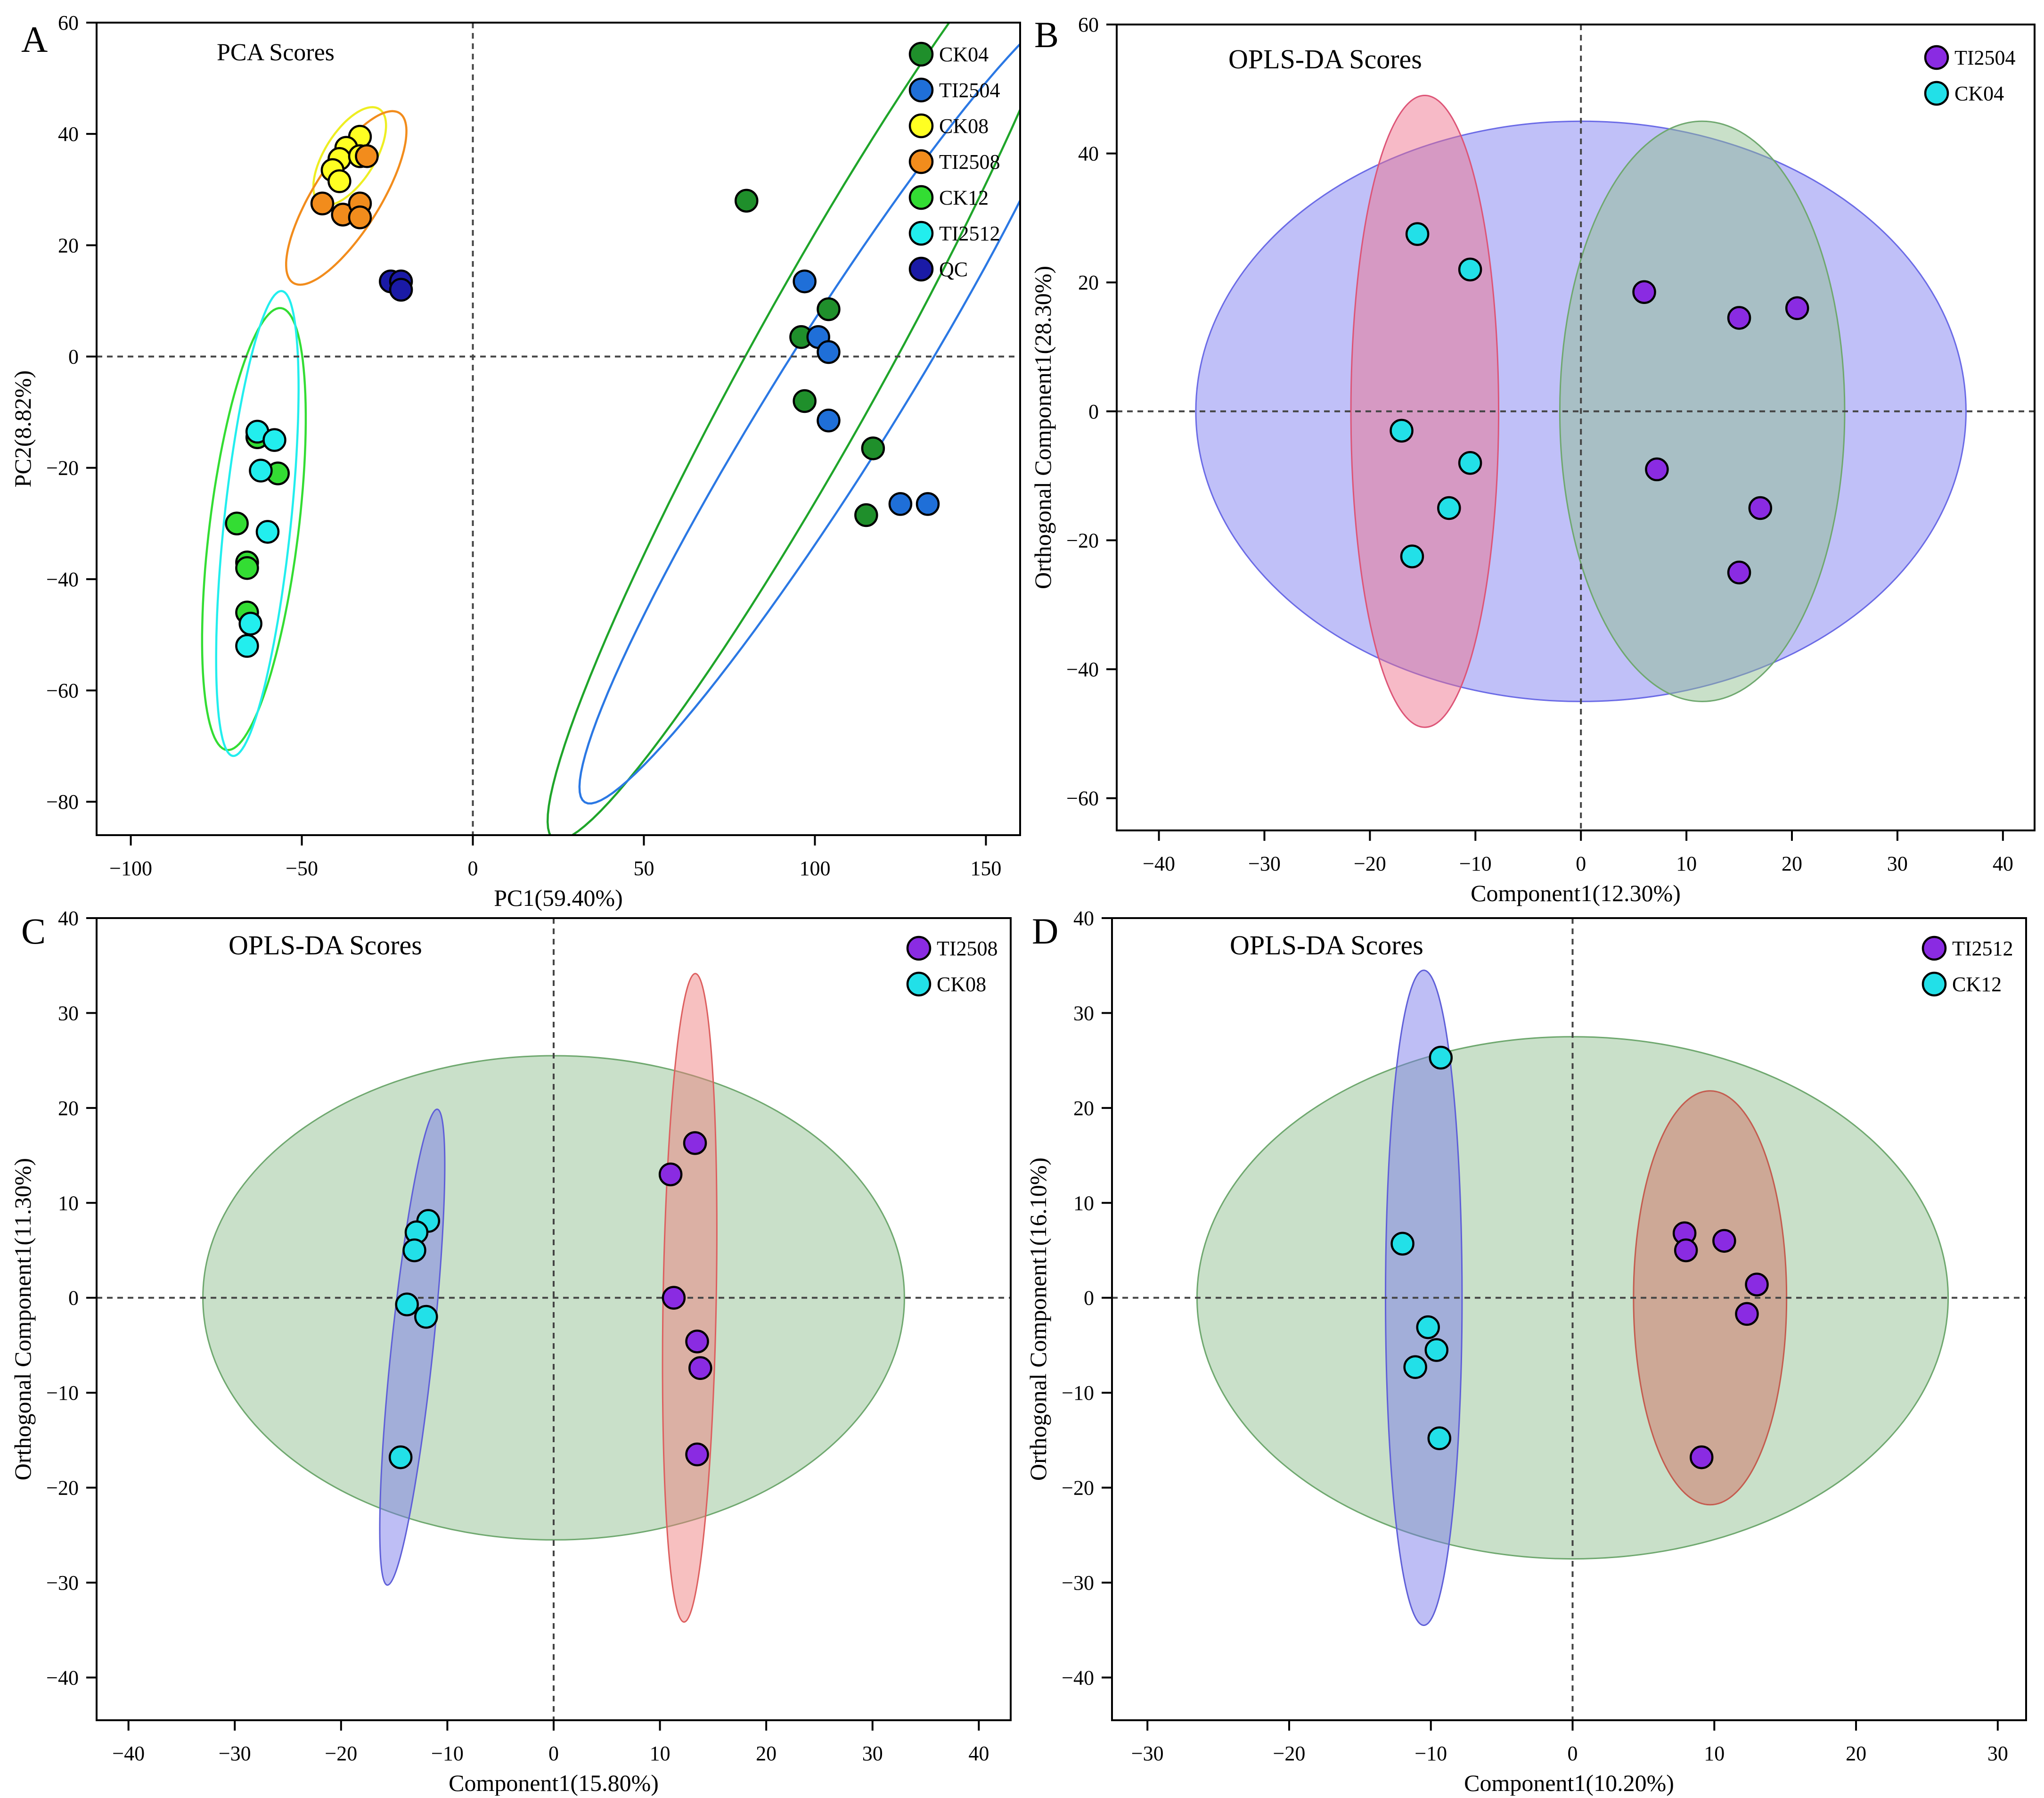 This screenshot has height=1798, width=2044. What do you see at coordinates (1576, 893) in the screenshot?
I see `x-axis-label: Component1(12.30%)` at bounding box center [1576, 893].